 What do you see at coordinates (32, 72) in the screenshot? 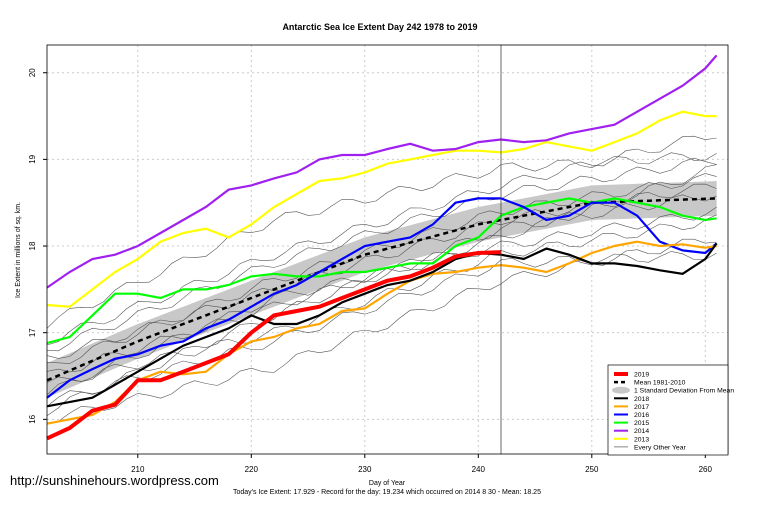
I see `y-tick-label: 20` at bounding box center [32, 72].